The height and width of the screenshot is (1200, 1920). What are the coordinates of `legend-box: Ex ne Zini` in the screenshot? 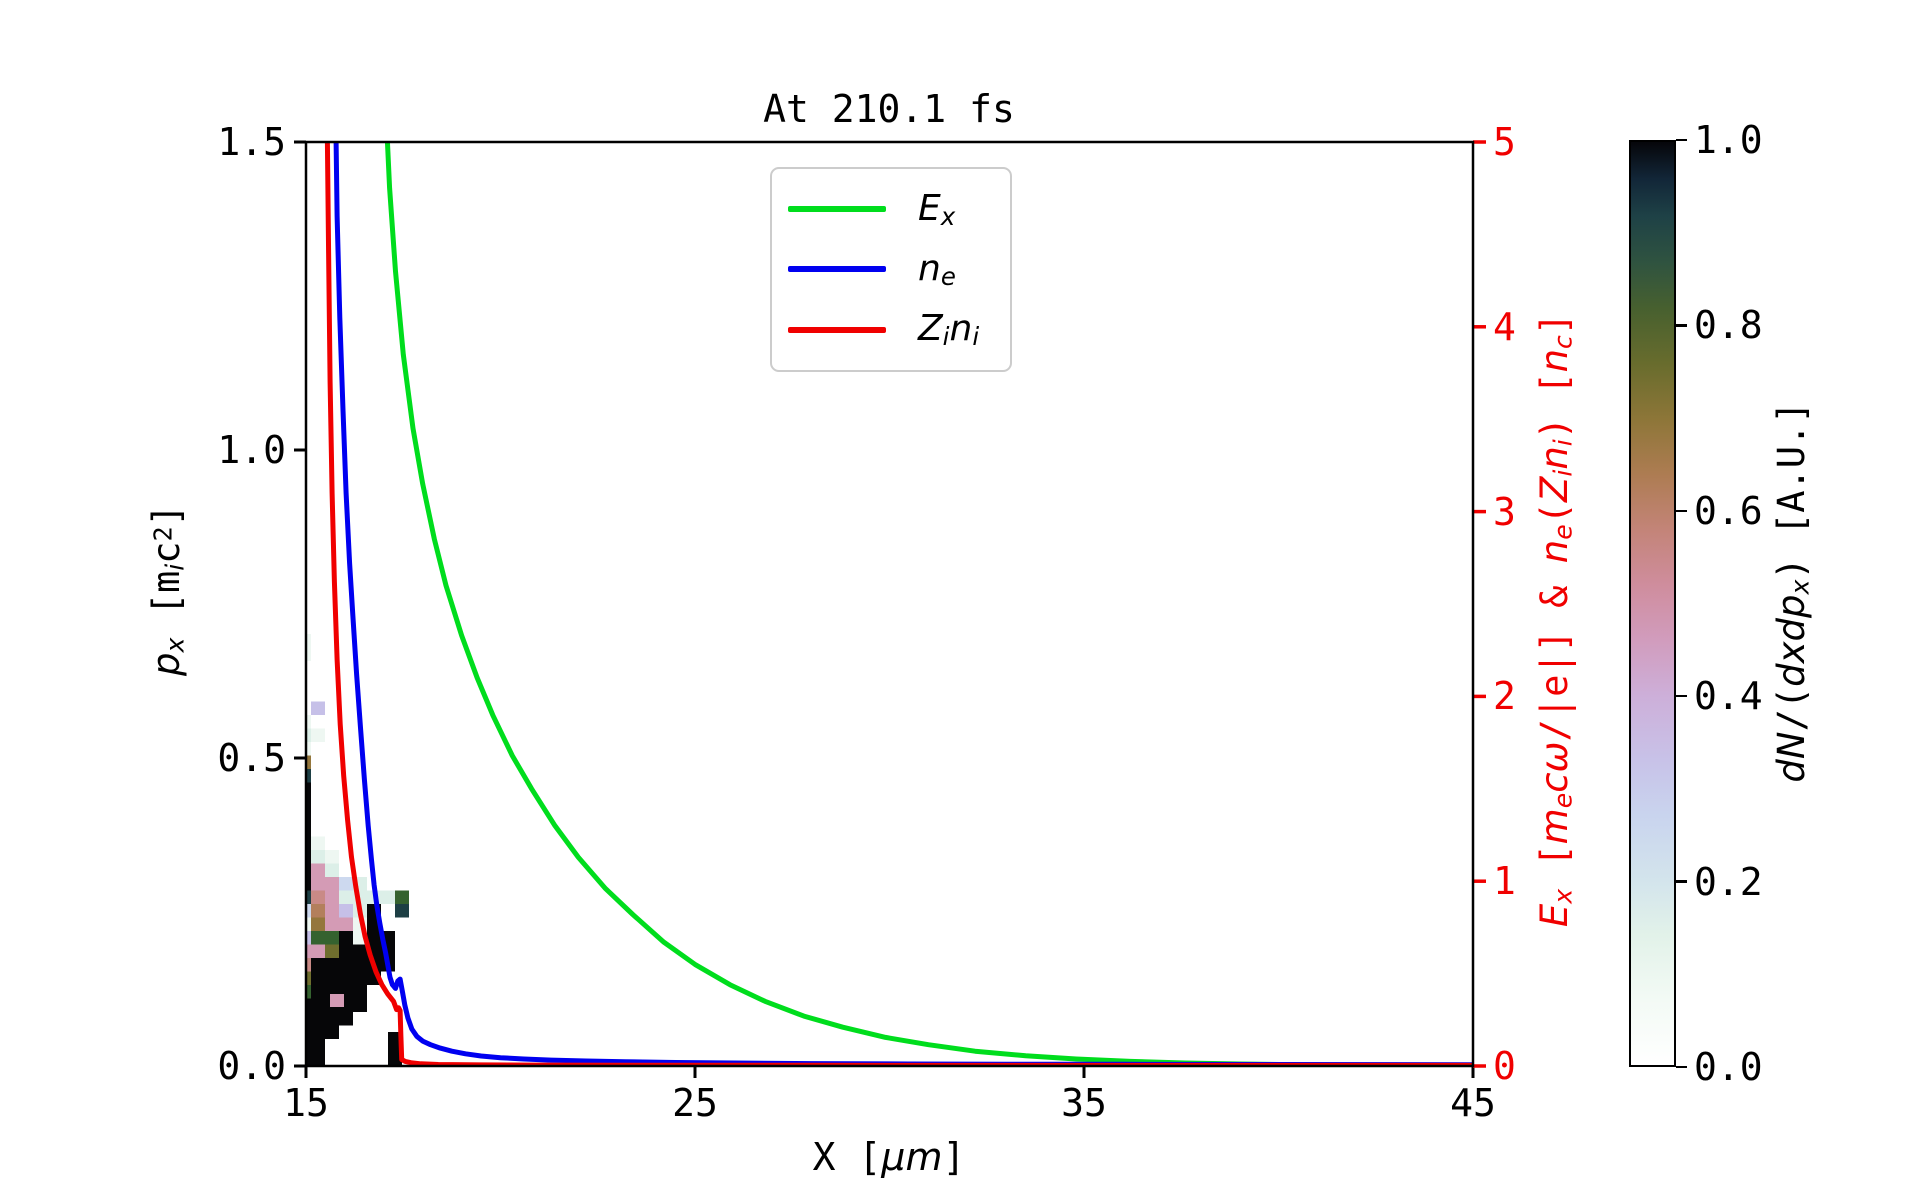 It's located at (891, 269).